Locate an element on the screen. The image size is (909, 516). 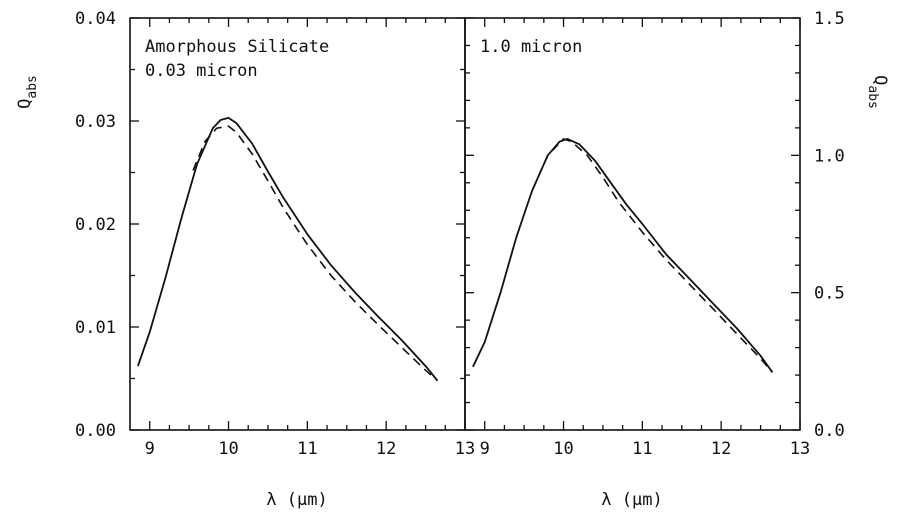
y-tick-label: 0.00 is located at coordinates (95, 431).